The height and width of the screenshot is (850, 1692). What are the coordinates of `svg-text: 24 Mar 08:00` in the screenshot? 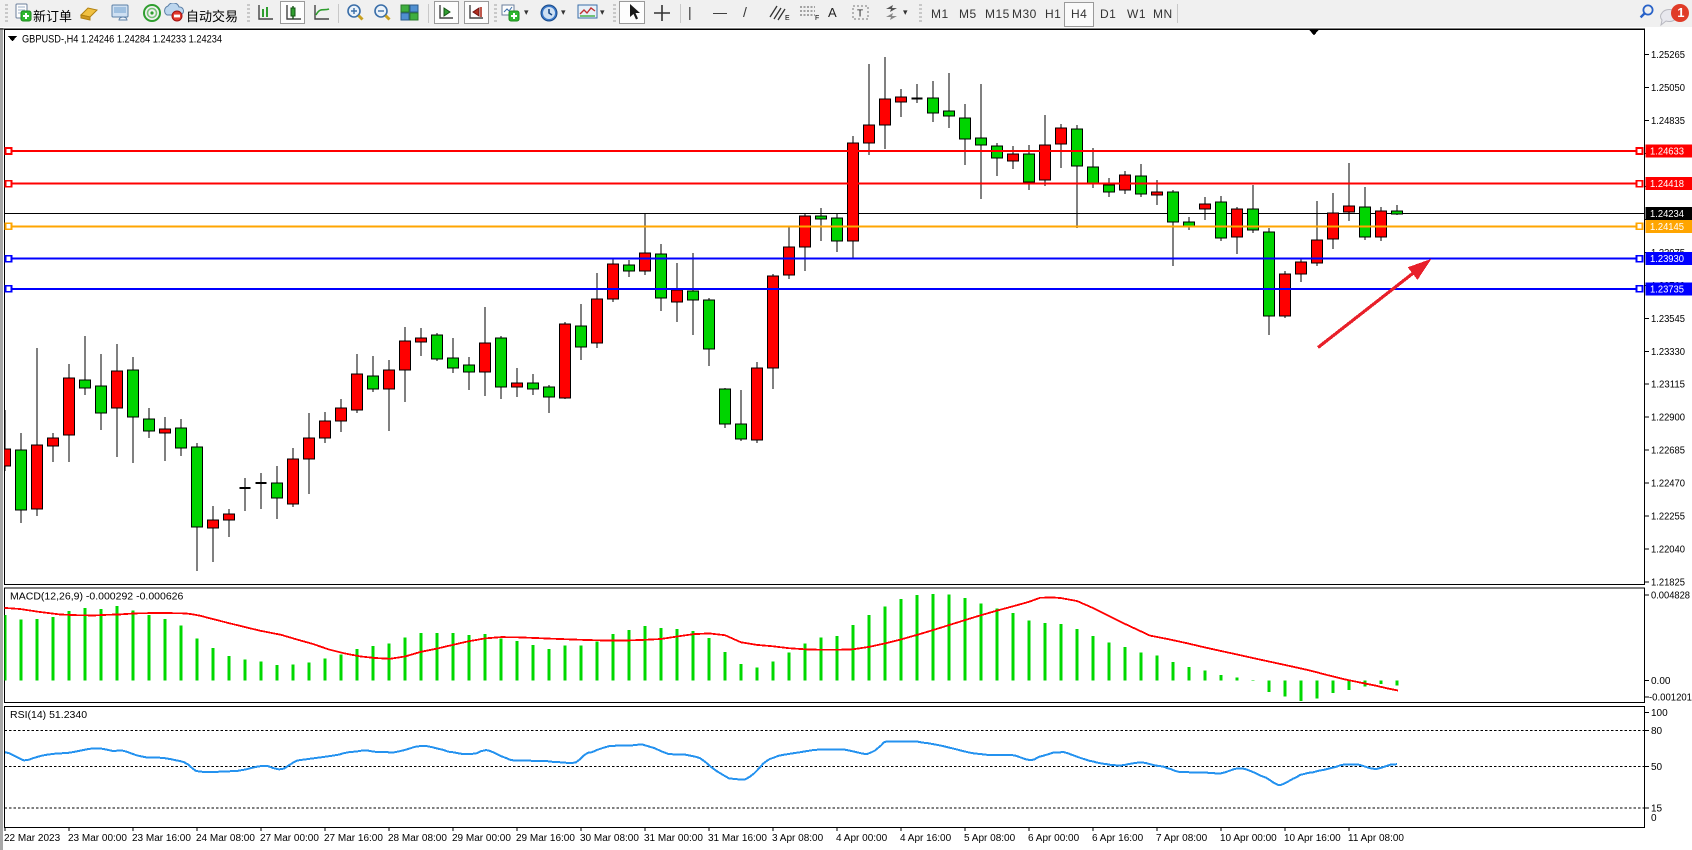 It's located at (225, 838).